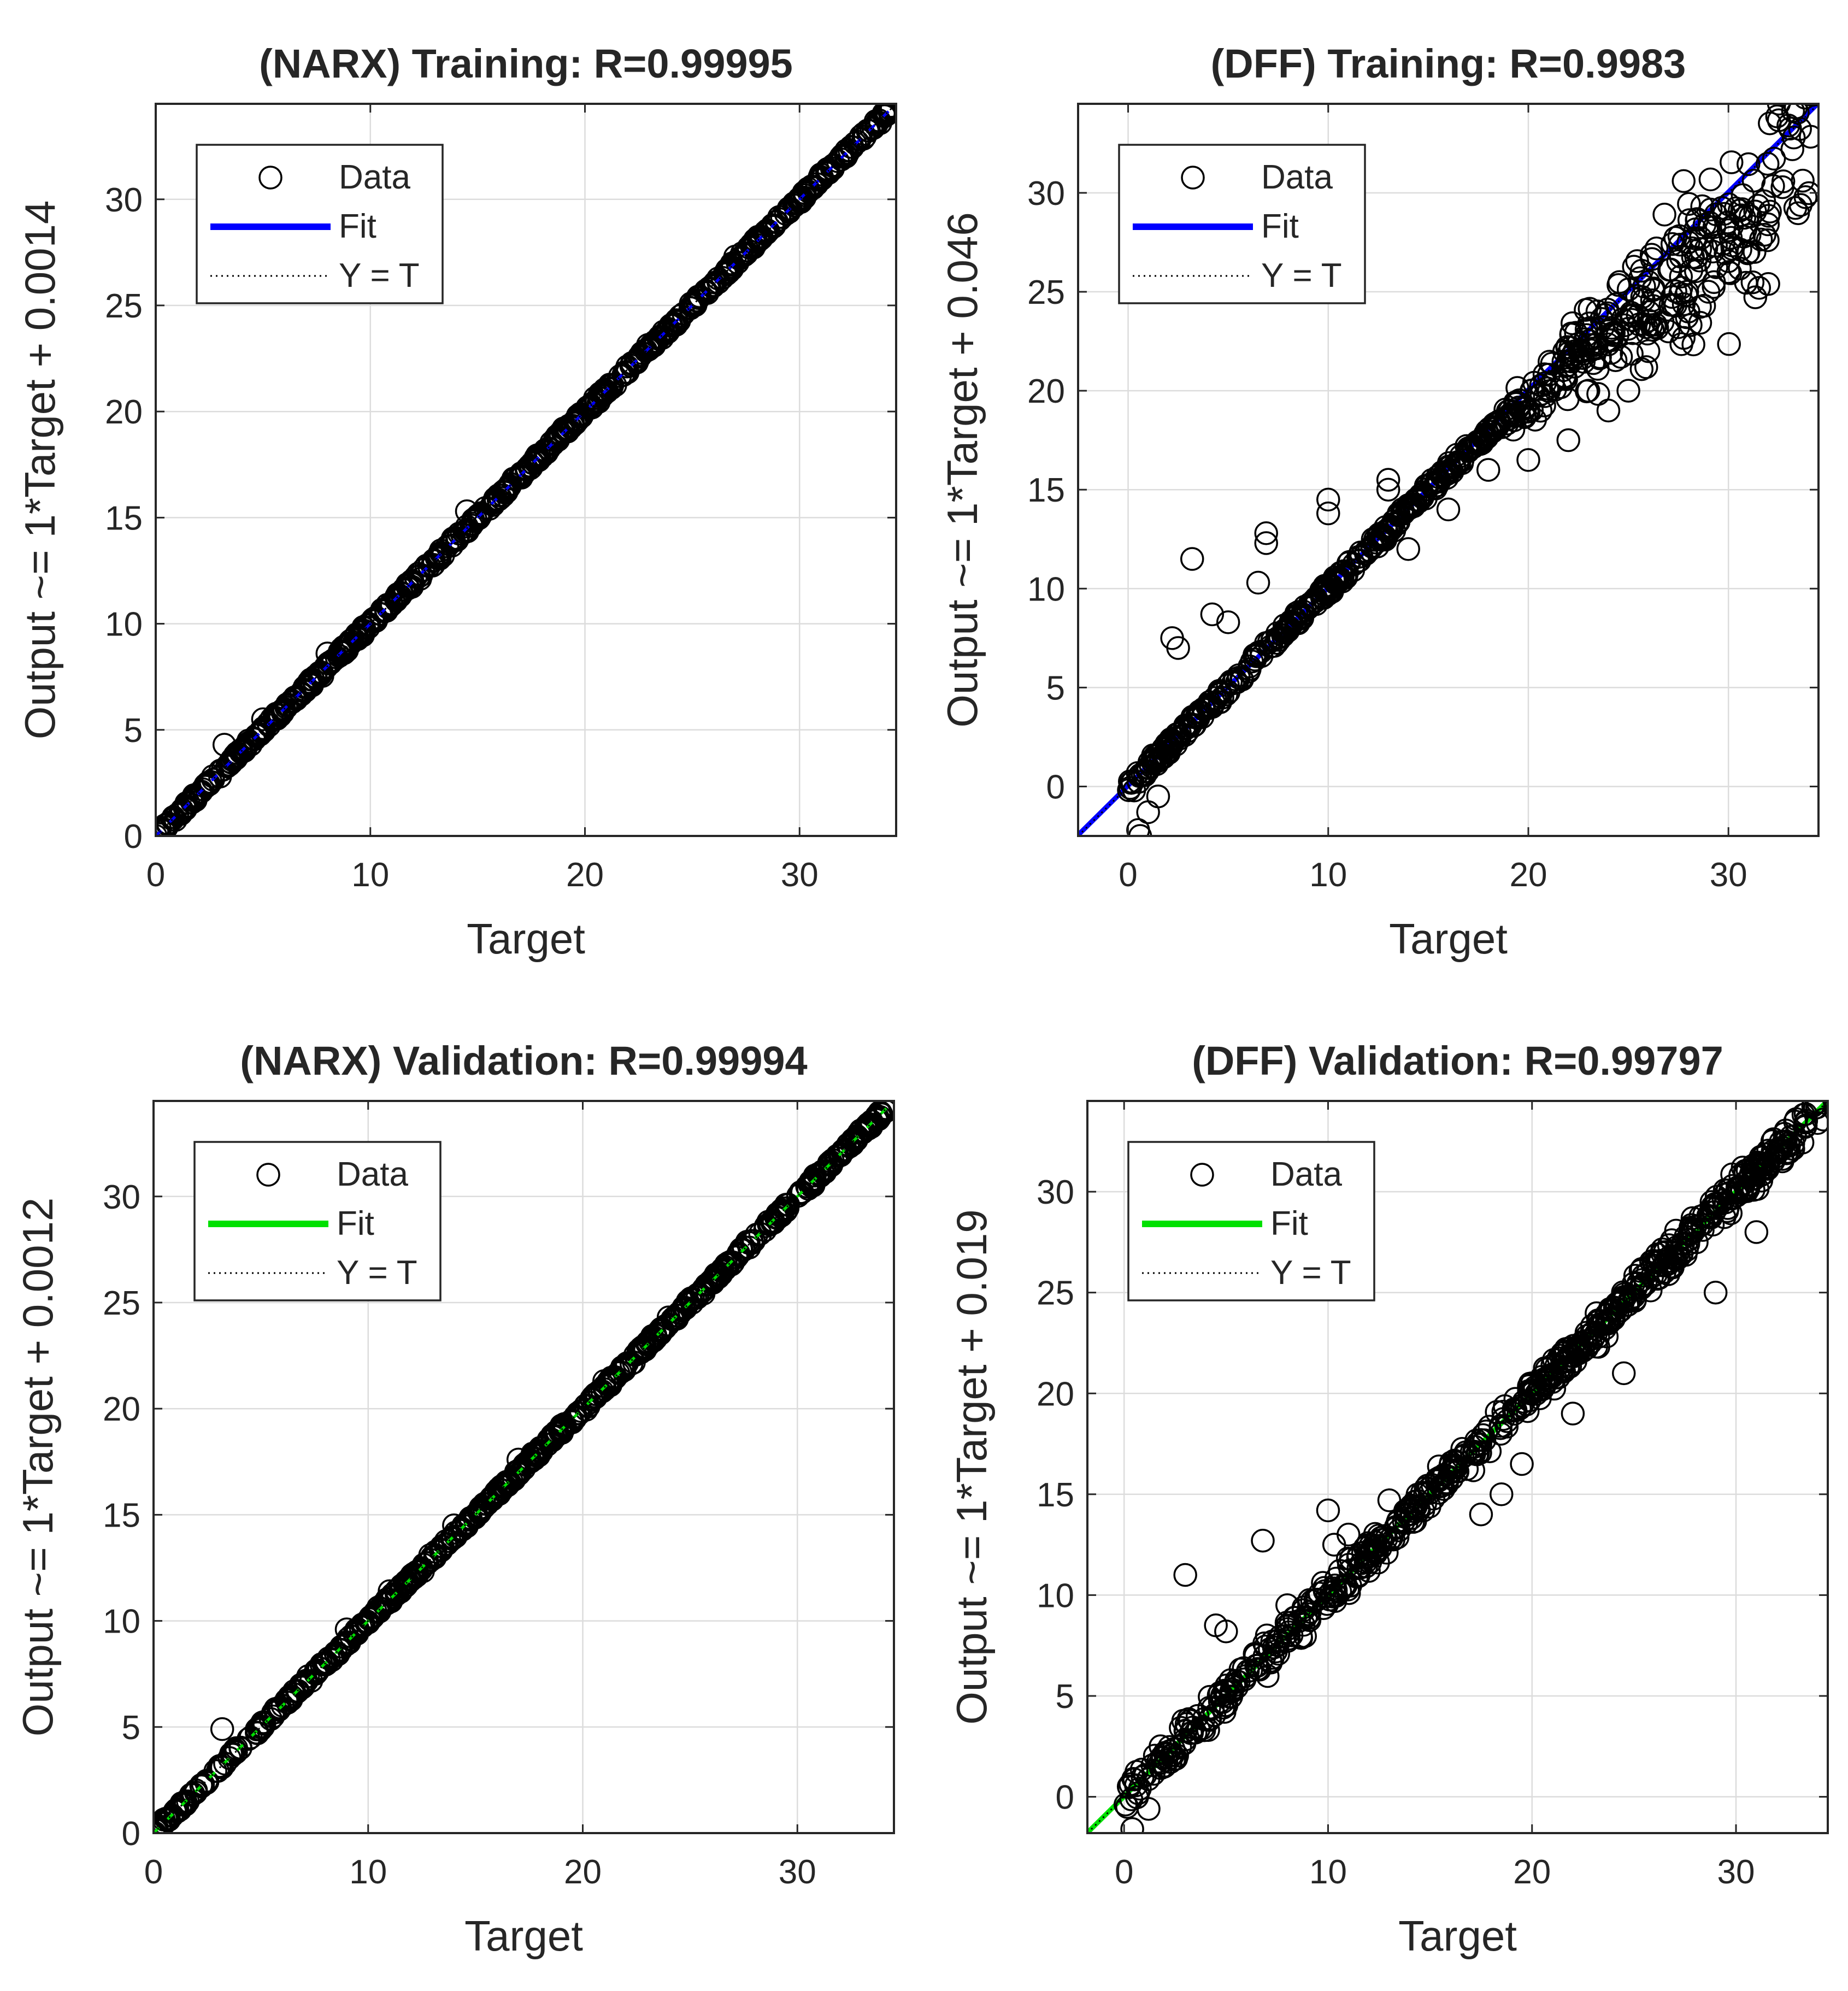 Image resolution: width=1848 pixels, height=1991 pixels. I want to click on y-tick-label: 0, so click(133, 837).